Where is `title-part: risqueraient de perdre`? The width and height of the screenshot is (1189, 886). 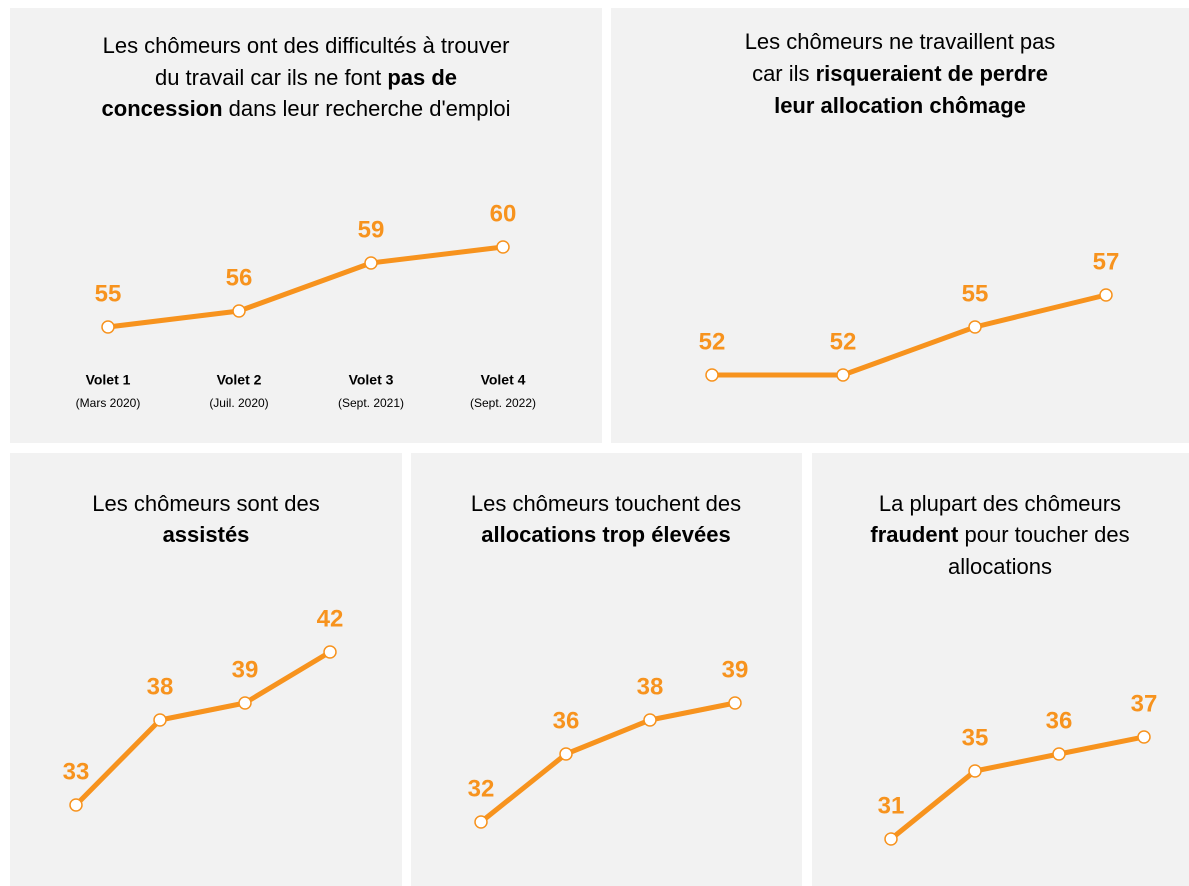 title-part: risqueraient de perdre is located at coordinates (932, 73).